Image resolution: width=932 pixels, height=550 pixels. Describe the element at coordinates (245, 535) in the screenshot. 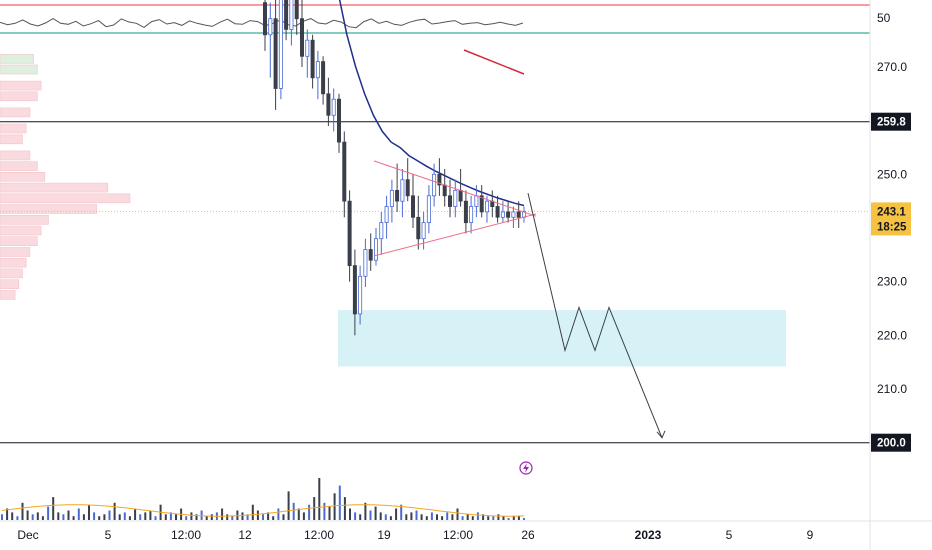

I see `time-tick-label: 12` at that location.